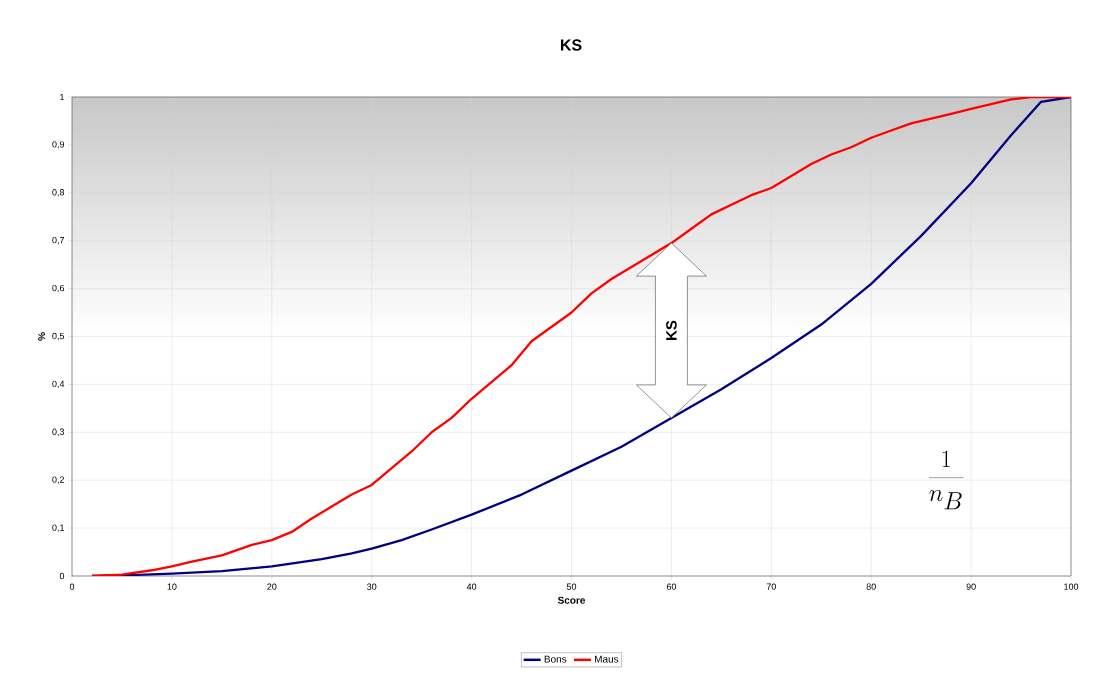  I want to click on y-tick-label: 0,9, so click(58, 145).